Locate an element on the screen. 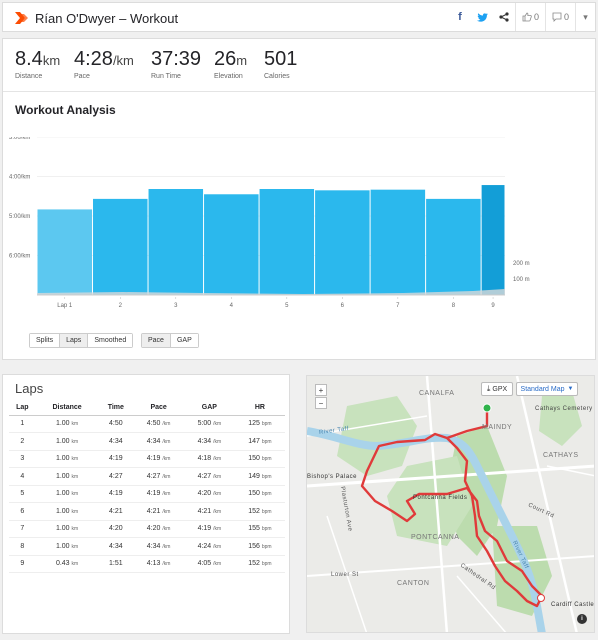 This screenshot has width=598, height=640. table-row: 9 0.43 km 1:51 4:13 /km 4:05 /km 152 bpm is located at coordinates (147, 564).